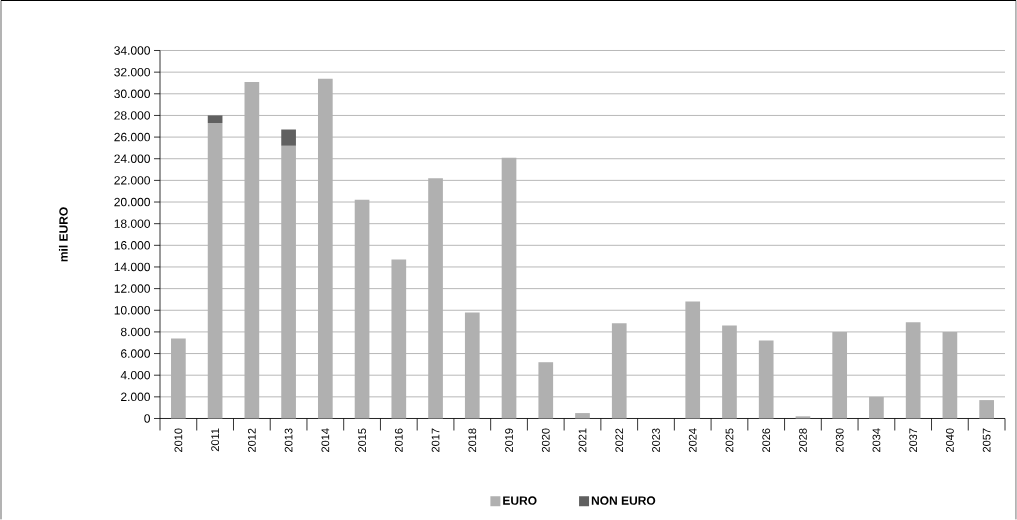  Describe the element at coordinates (766, 440) in the screenshot. I see `x-tick-label: 2026` at that location.